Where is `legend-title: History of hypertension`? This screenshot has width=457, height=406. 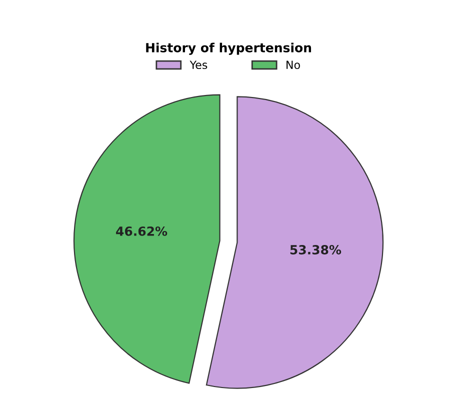
legend-title: History of hypertension is located at coordinates (229, 48).